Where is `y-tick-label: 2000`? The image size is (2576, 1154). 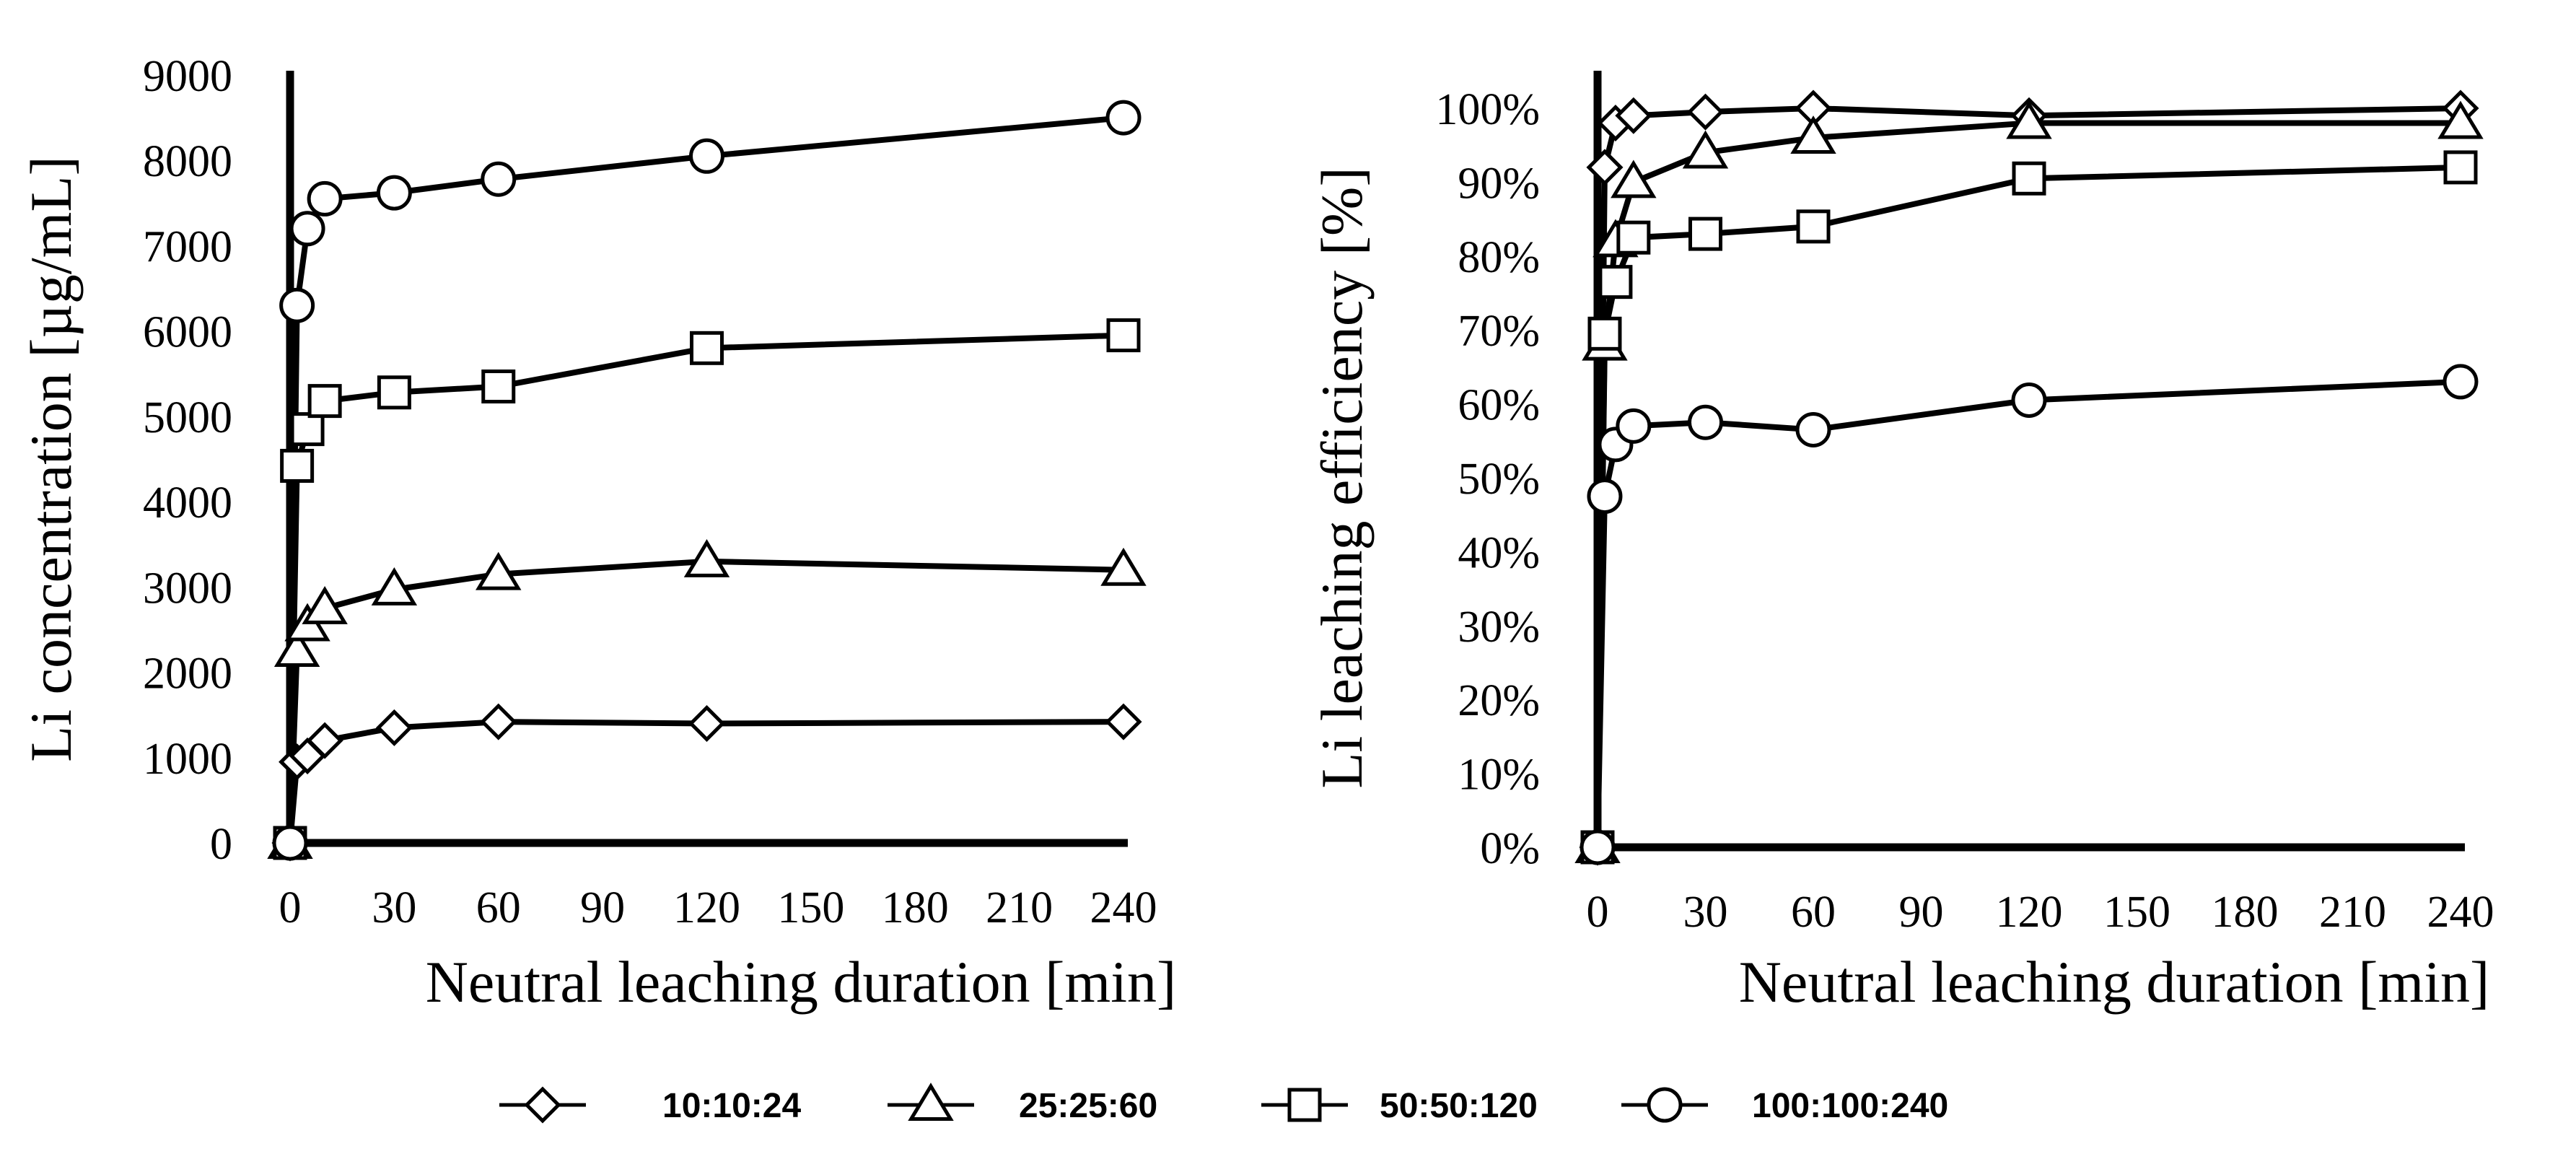
y-tick-label: 2000 is located at coordinates (187, 674).